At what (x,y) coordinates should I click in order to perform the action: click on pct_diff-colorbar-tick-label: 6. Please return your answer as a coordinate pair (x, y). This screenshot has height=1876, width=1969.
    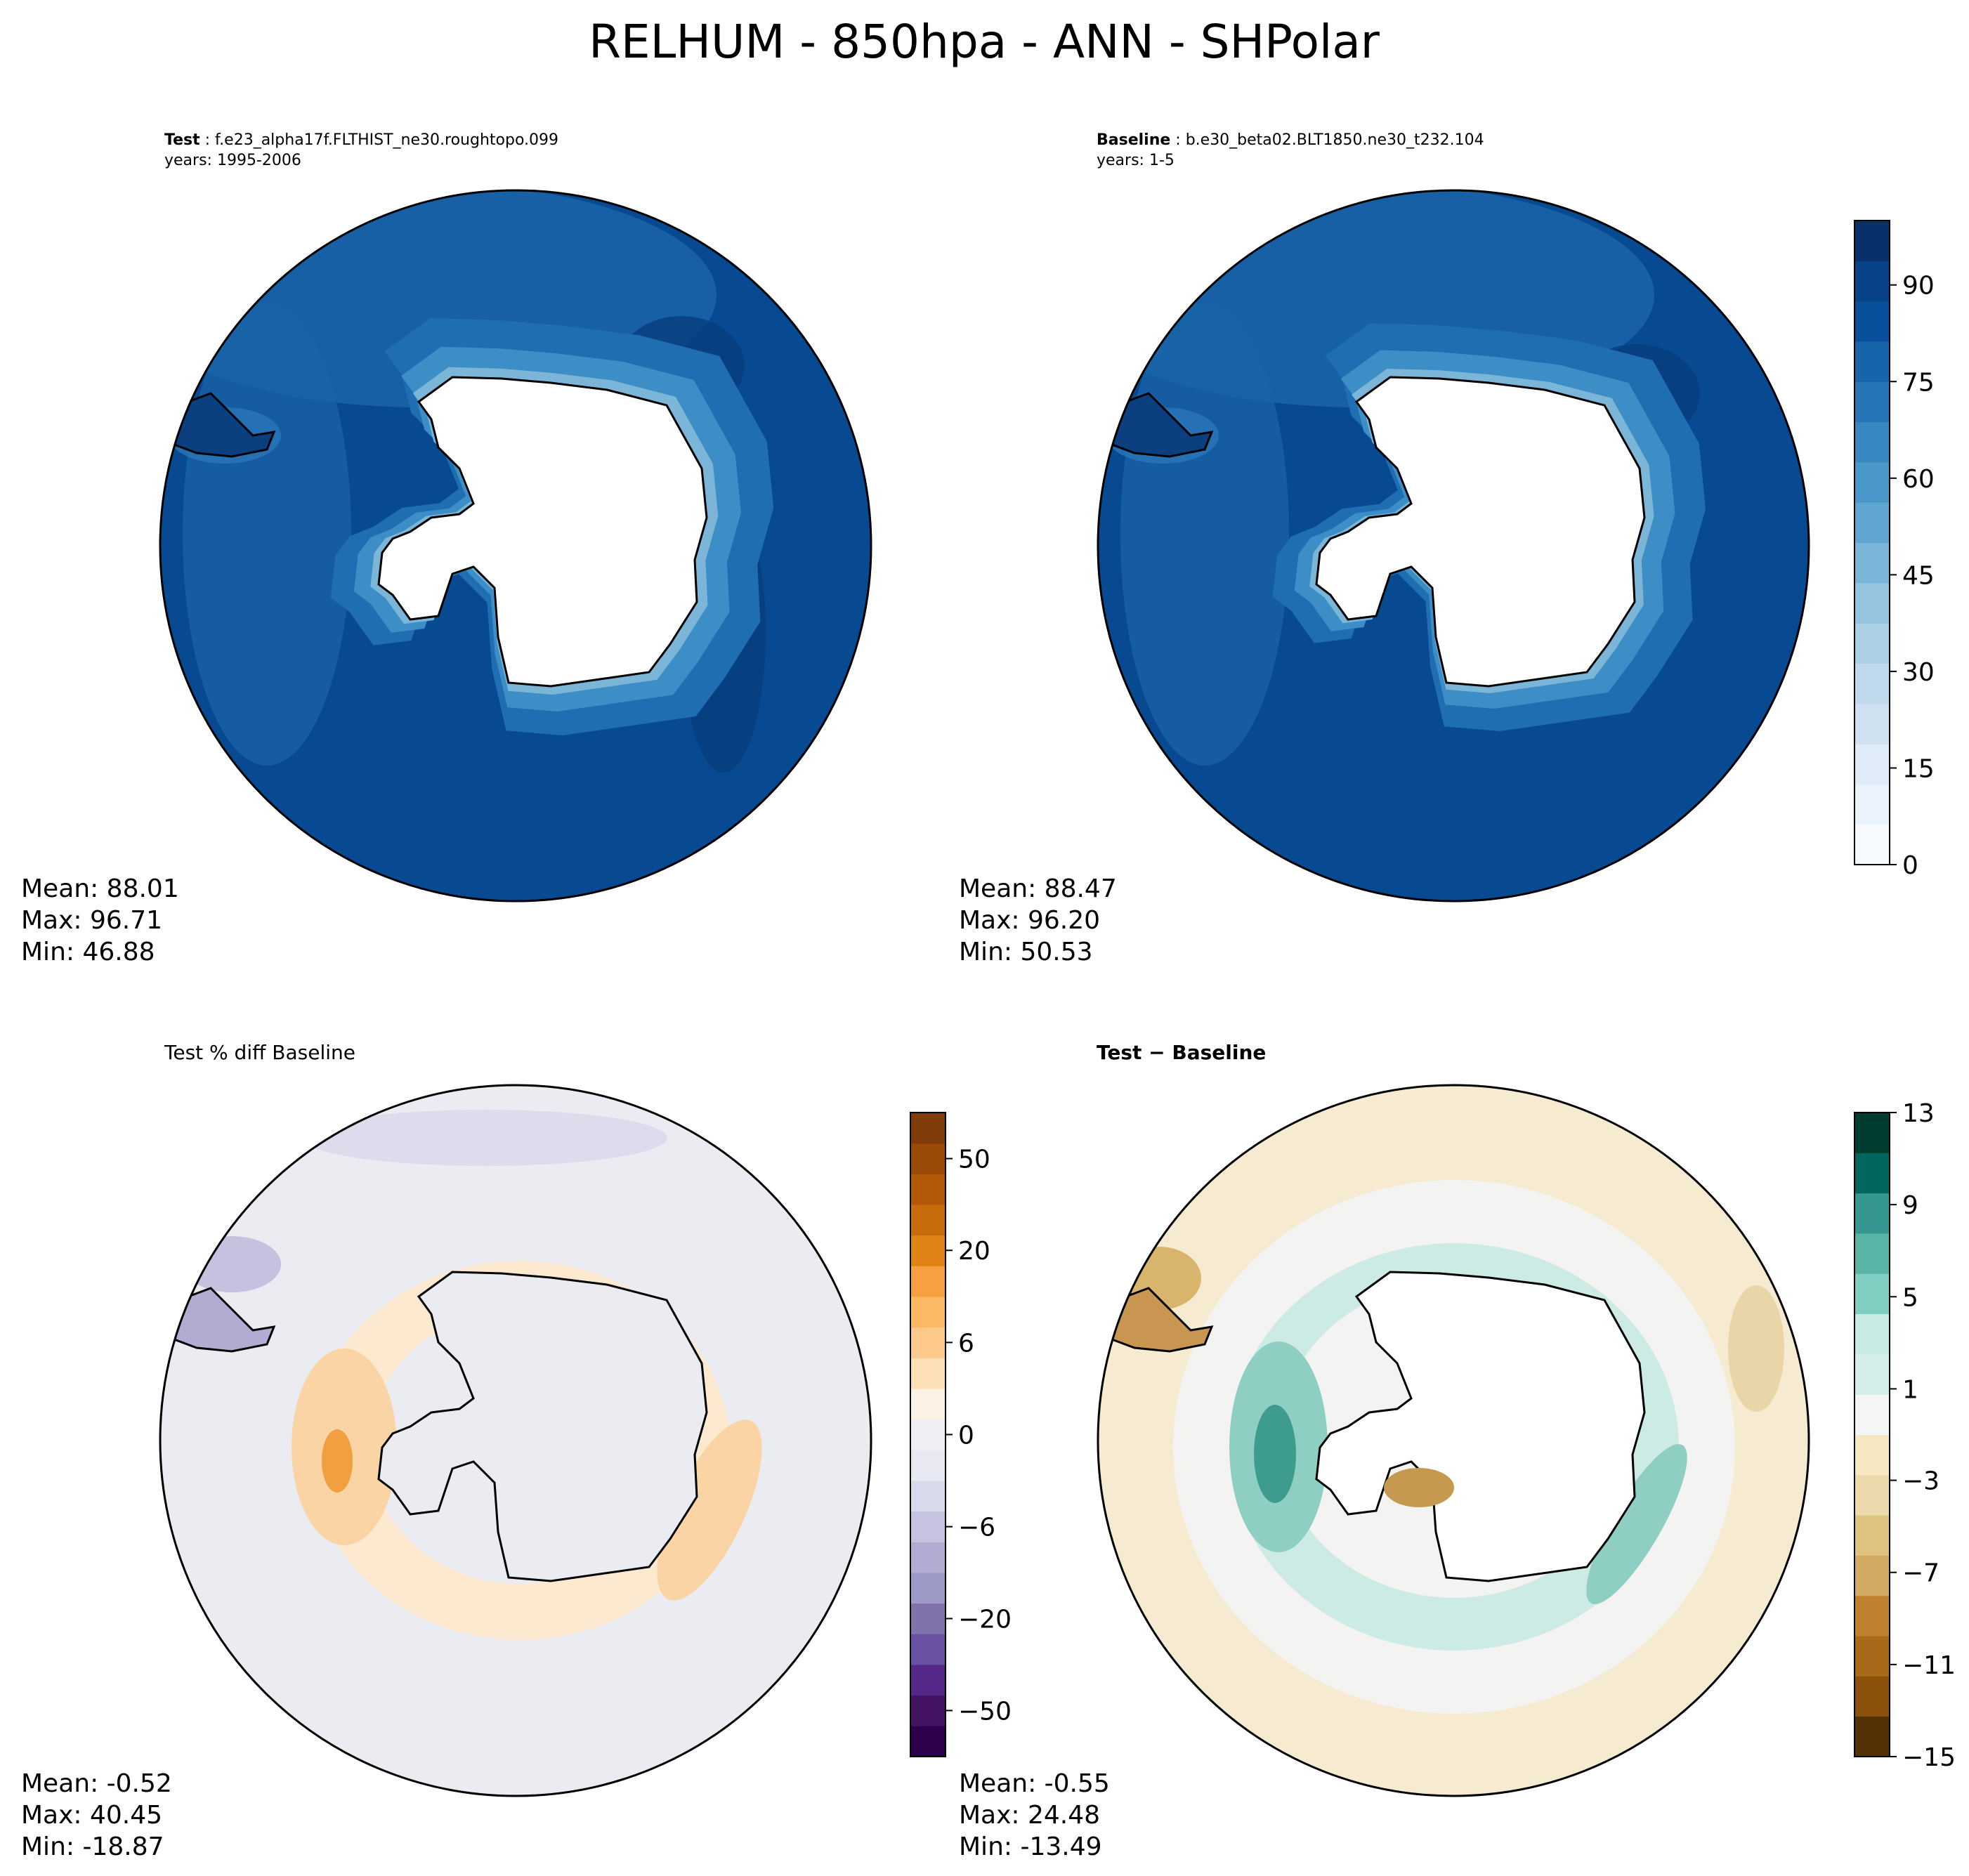
    Looking at the image, I should click on (966, 1343).